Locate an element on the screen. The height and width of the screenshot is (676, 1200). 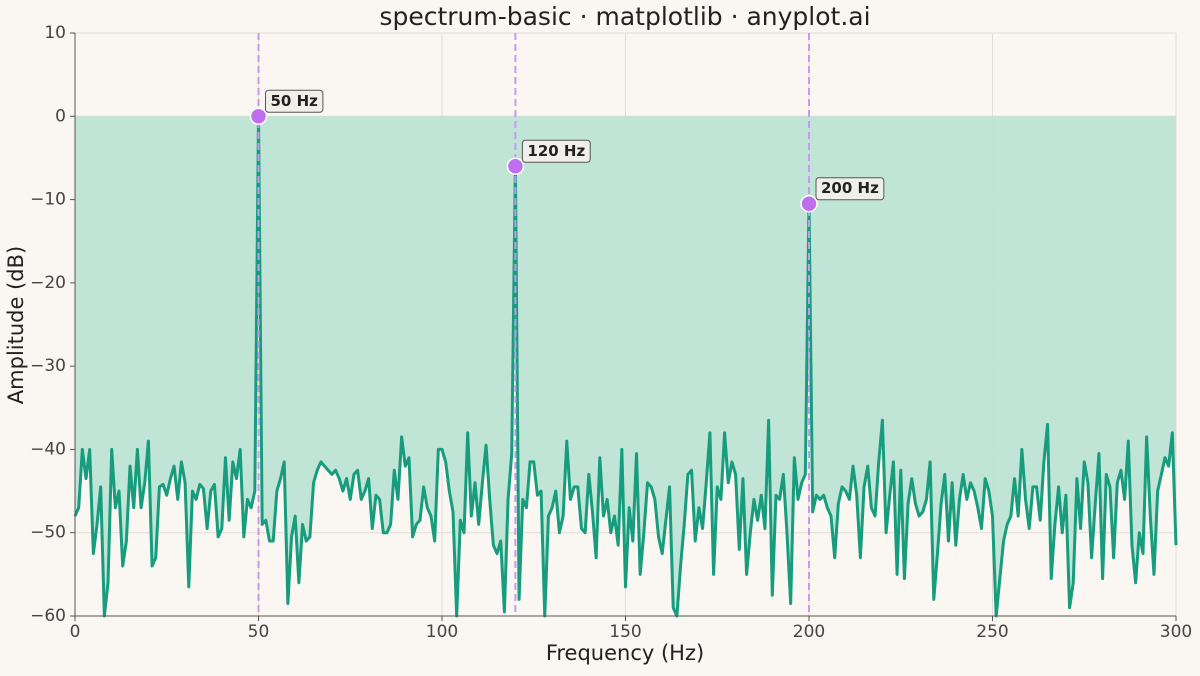
peak-annotation: 200 Hz is located at coordinates (850, 189).